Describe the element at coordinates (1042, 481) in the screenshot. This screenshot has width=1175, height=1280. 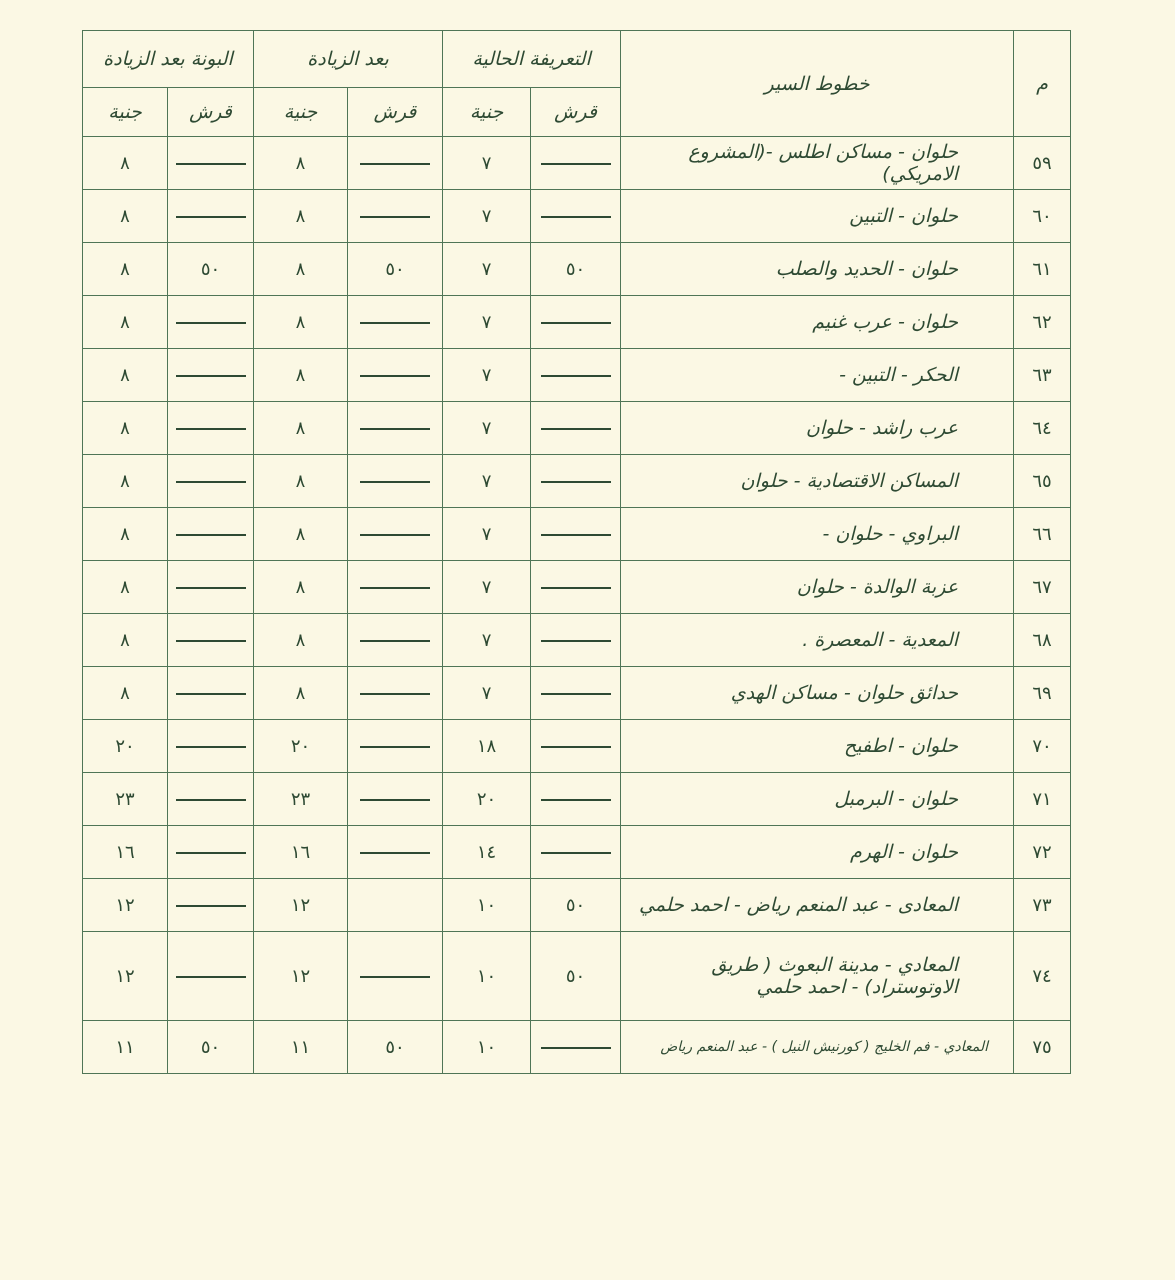
I see `cell-num: ٦٥` at that location.